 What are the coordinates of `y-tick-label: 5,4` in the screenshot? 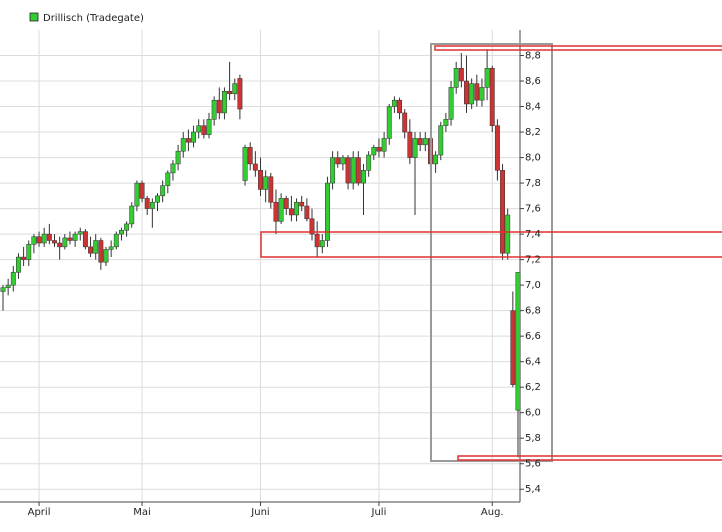 It's located at (533, 489).